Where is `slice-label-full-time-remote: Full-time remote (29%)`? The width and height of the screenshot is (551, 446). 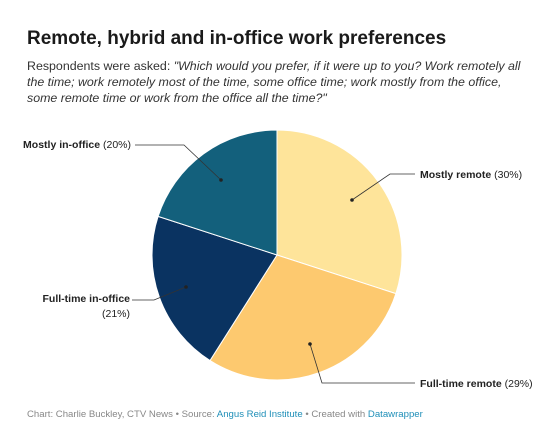 slice-label-full-time-remote: Full-time remote (29%) is located at coordinates (476, 384).